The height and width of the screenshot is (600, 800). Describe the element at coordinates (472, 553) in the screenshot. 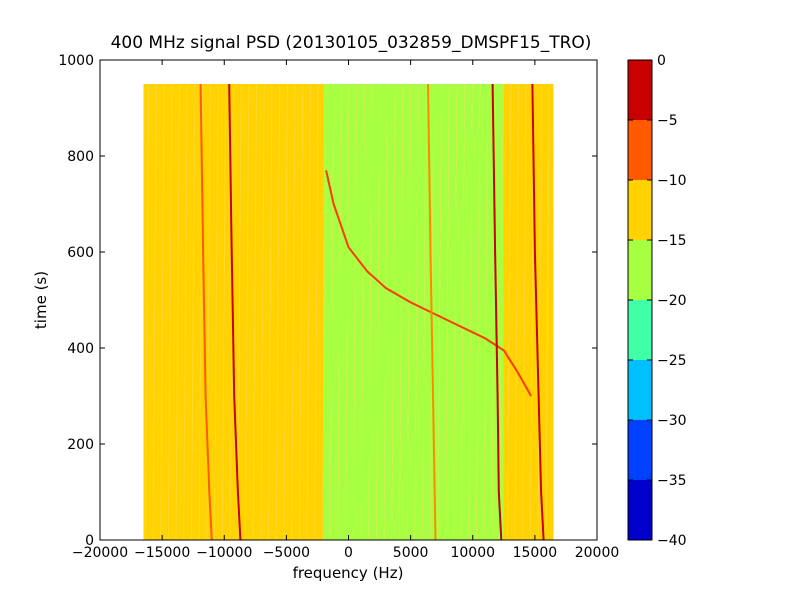

I see `x-tick-label: 10000` at that location.